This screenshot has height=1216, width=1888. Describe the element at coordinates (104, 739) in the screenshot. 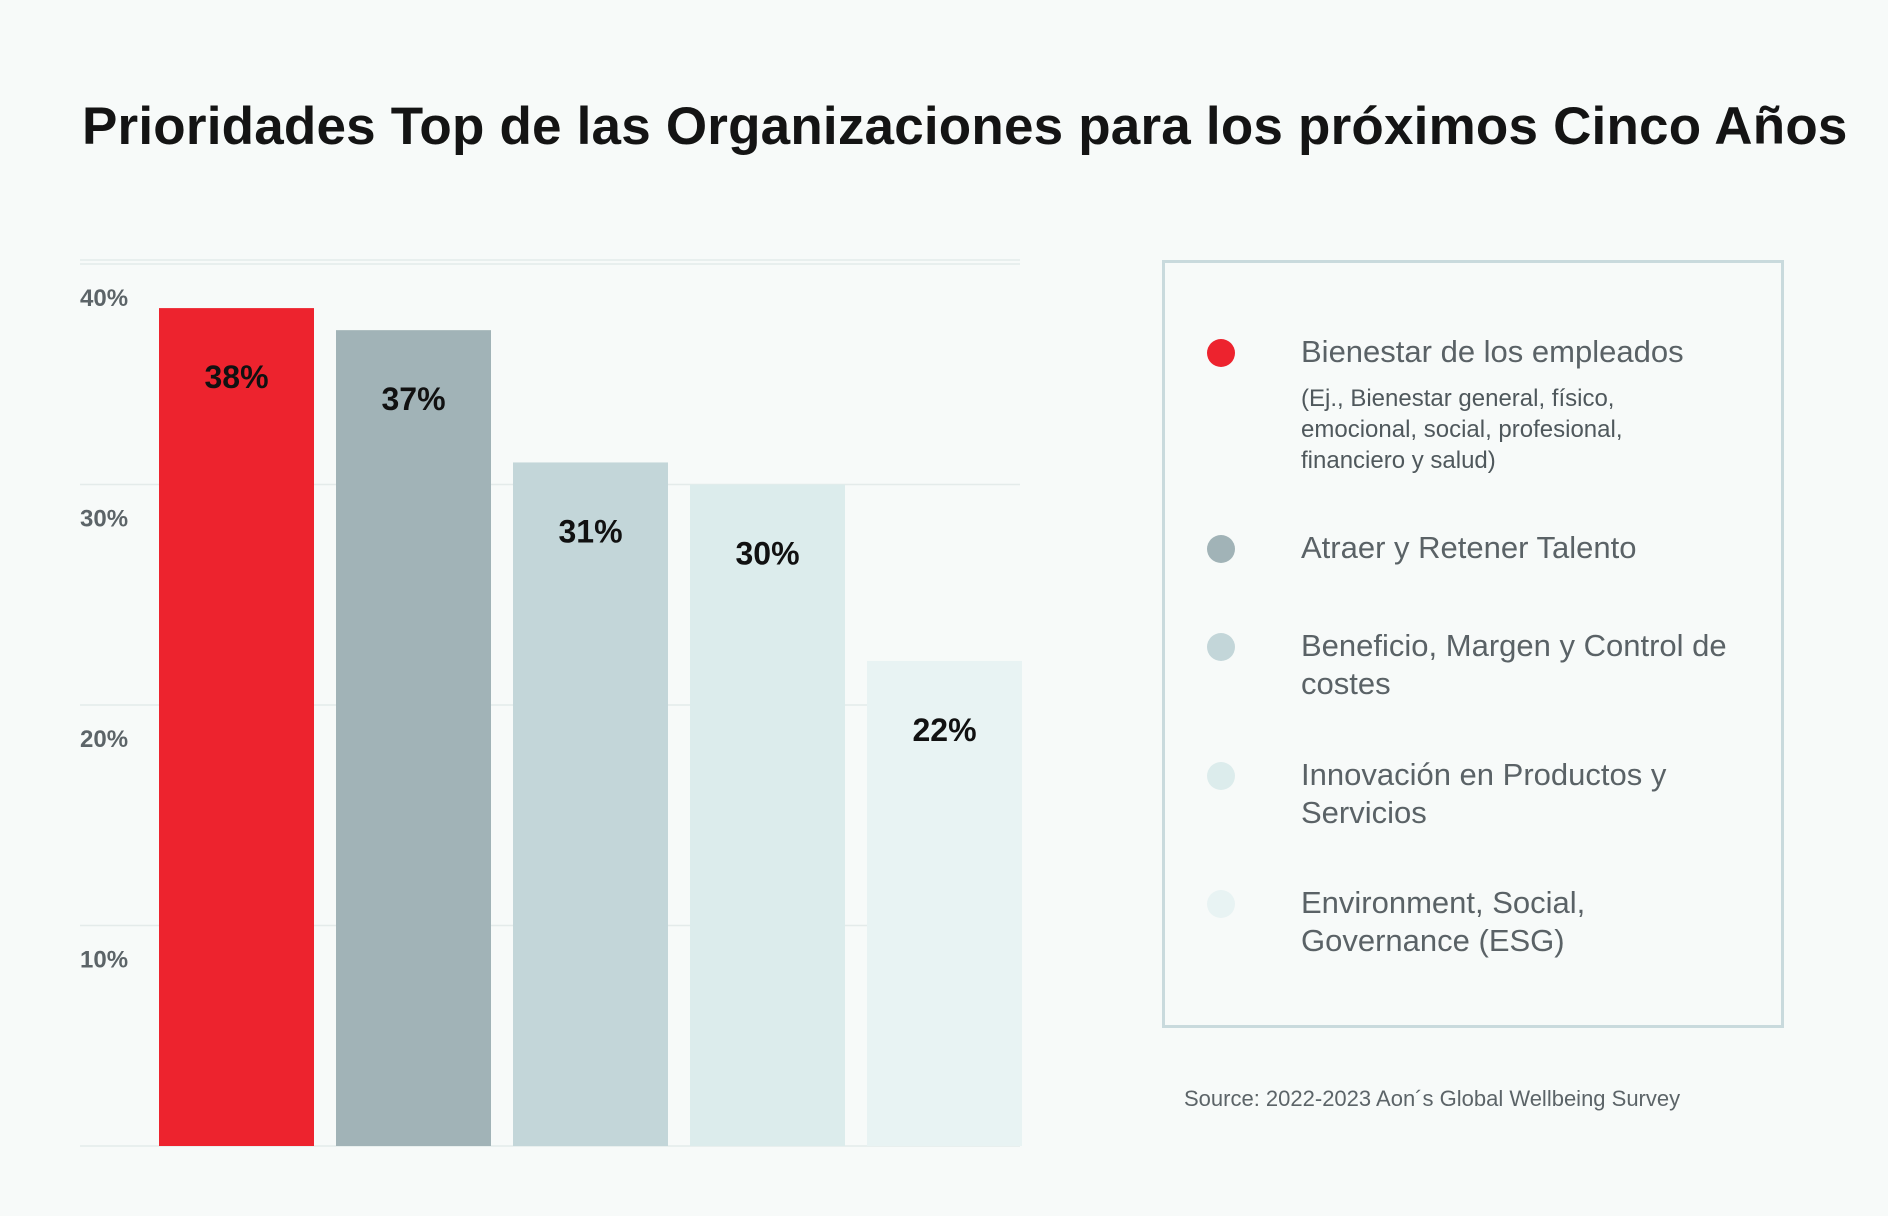

I see `y-tick-label: 20%` at that location.